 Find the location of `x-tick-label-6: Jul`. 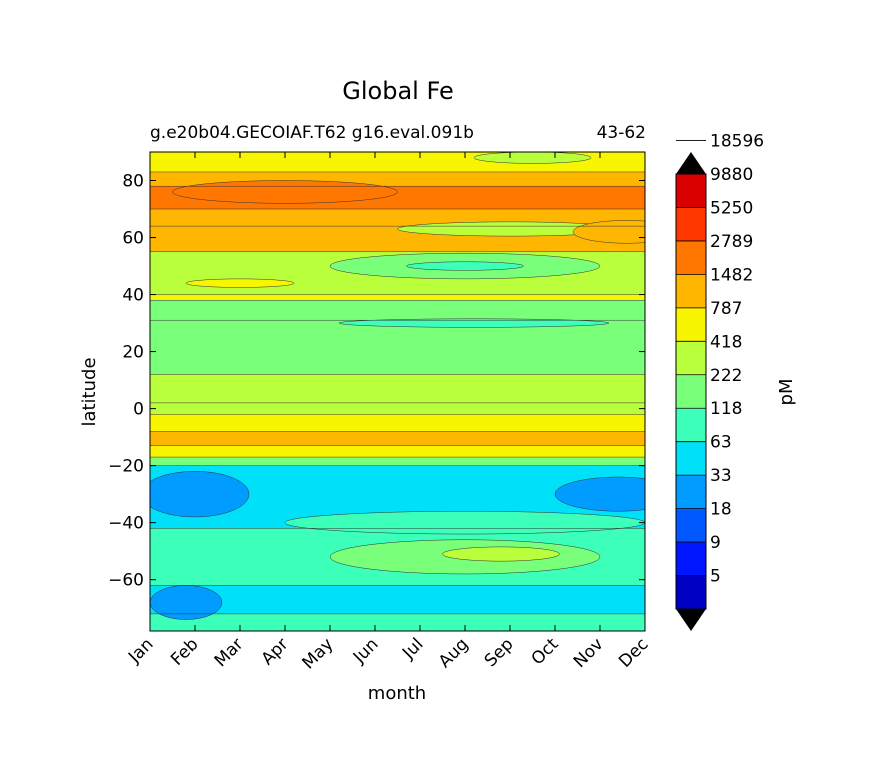

x-tick-label-6: Jul is located at coordinates (412, 648).